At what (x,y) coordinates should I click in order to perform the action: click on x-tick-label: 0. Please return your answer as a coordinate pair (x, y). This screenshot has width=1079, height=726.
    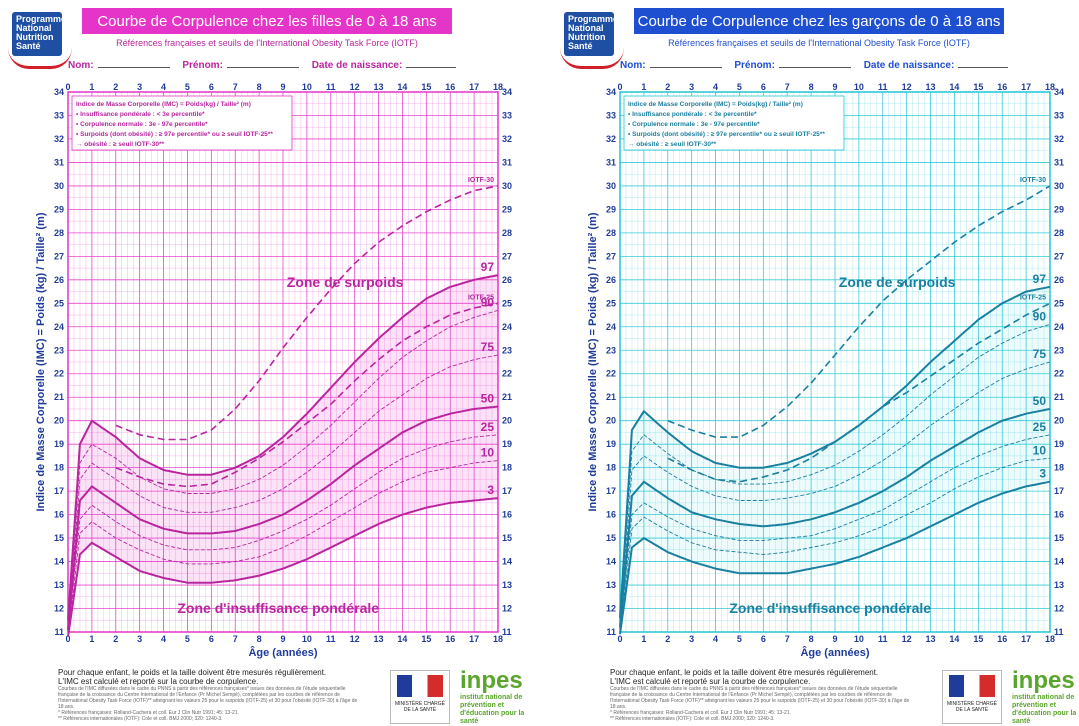
    Looking at the image, I should click on (619, 639).